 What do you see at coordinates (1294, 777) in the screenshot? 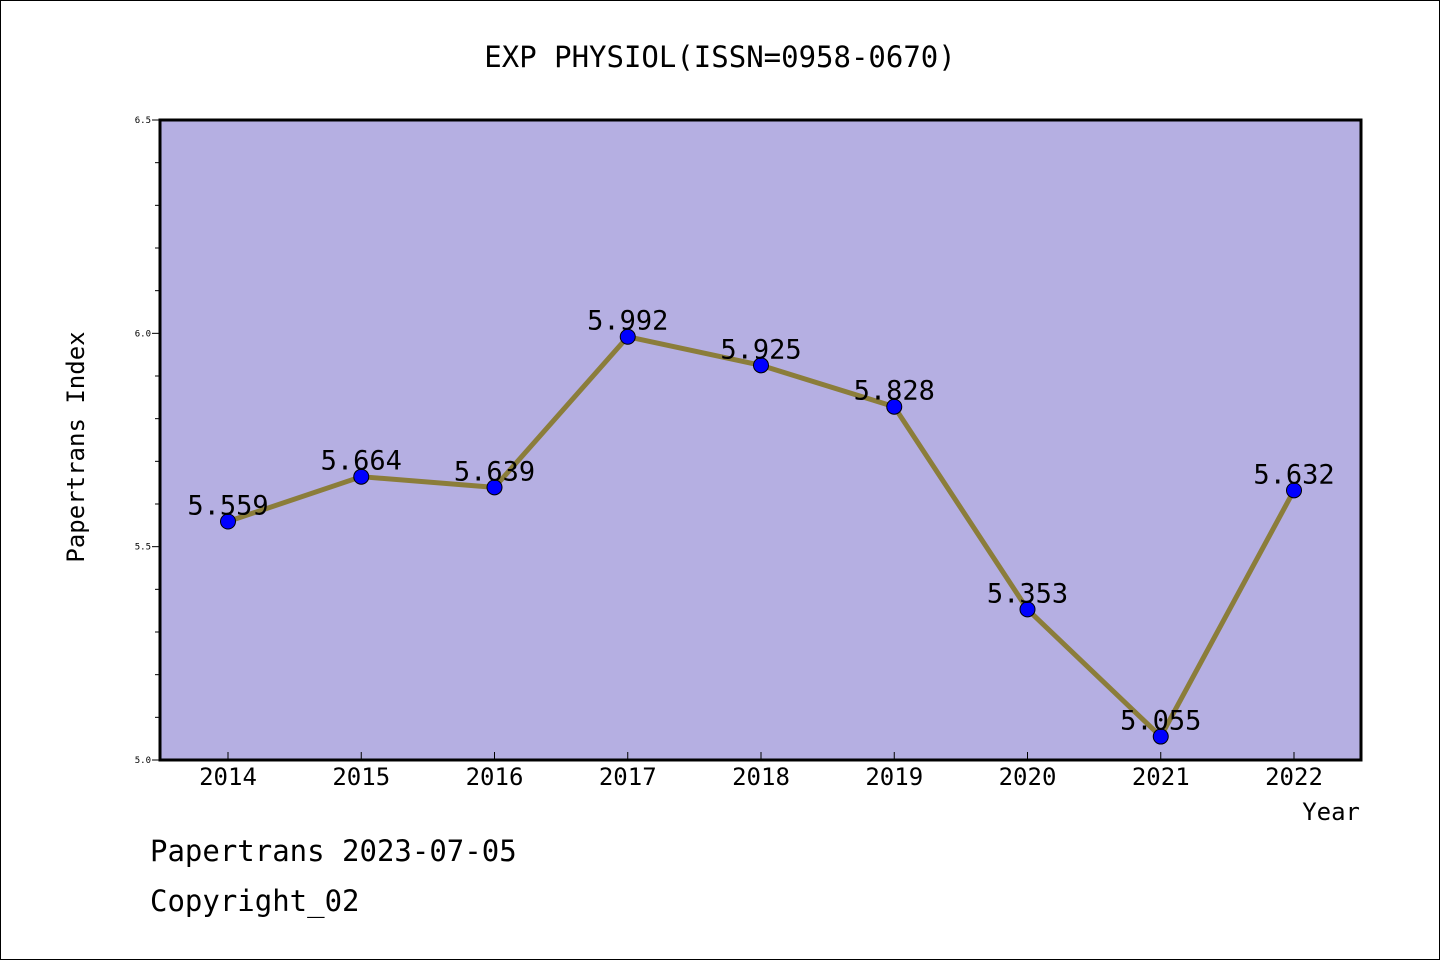
I see `x-tick-label: 2022` at bounding box center [1294, 777].